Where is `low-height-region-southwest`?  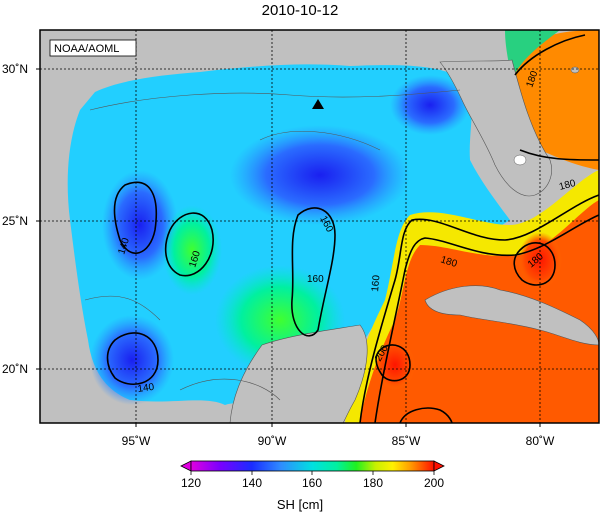
low-height-region-southwest is located at coordinates (132, 360).